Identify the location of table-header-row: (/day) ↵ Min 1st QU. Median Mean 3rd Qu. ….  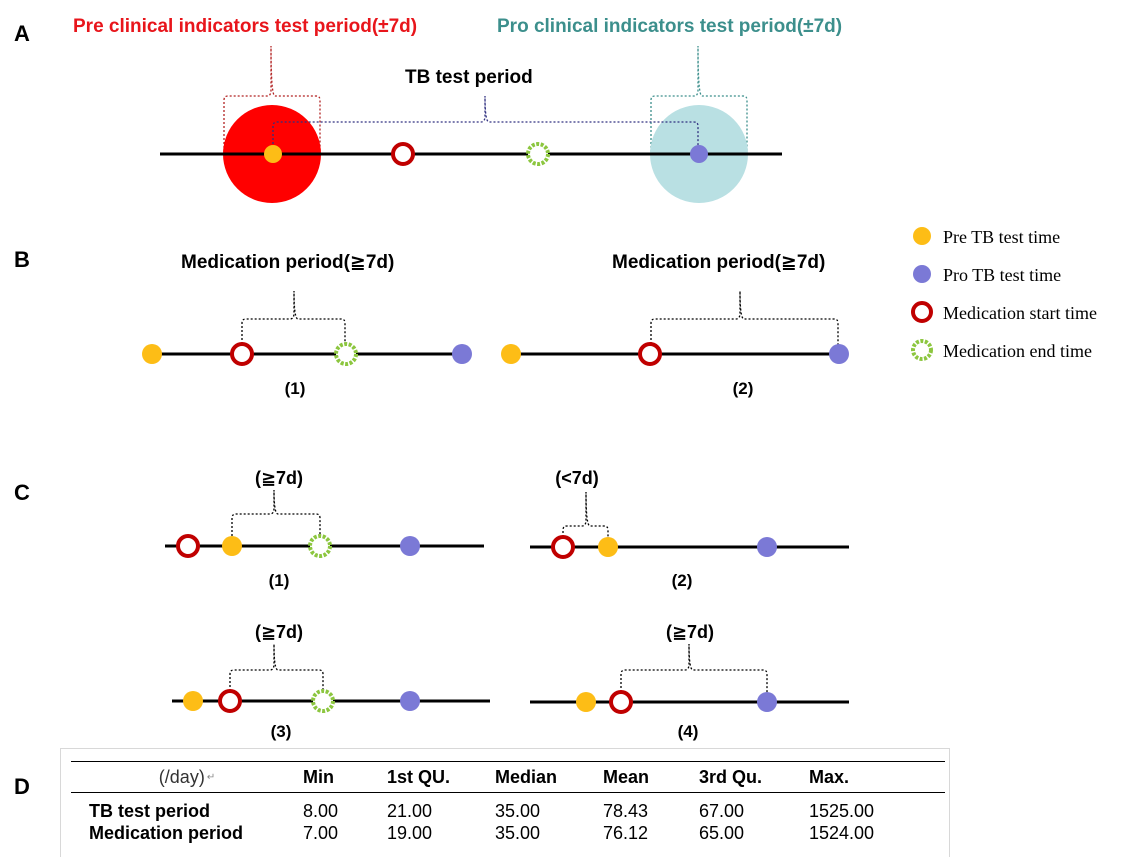
(508, 777).